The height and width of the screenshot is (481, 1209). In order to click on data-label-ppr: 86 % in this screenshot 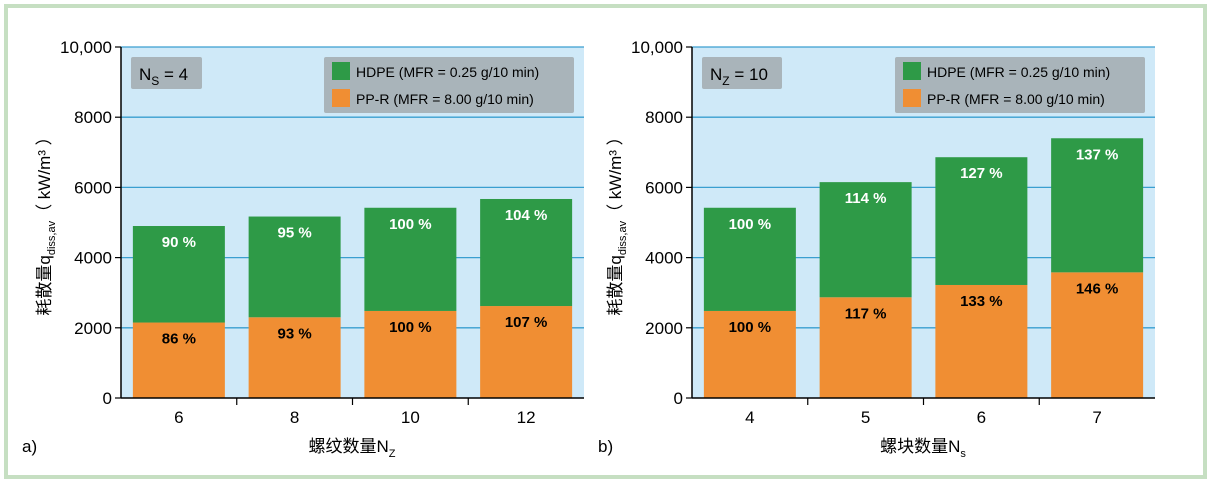, I will do `click(179, 339)`.